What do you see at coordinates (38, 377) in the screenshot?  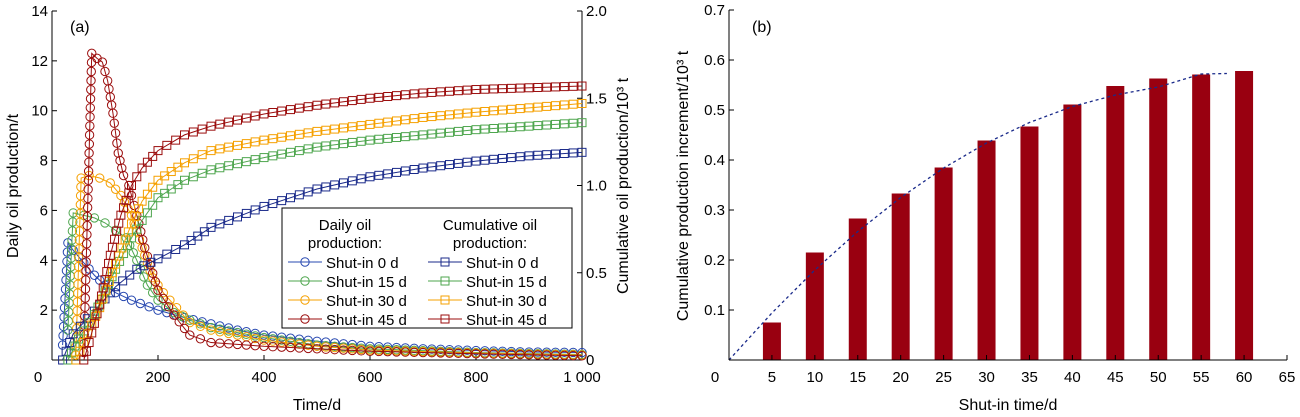 I see `x-tick-label: 0` at bounding box center [38, 377].